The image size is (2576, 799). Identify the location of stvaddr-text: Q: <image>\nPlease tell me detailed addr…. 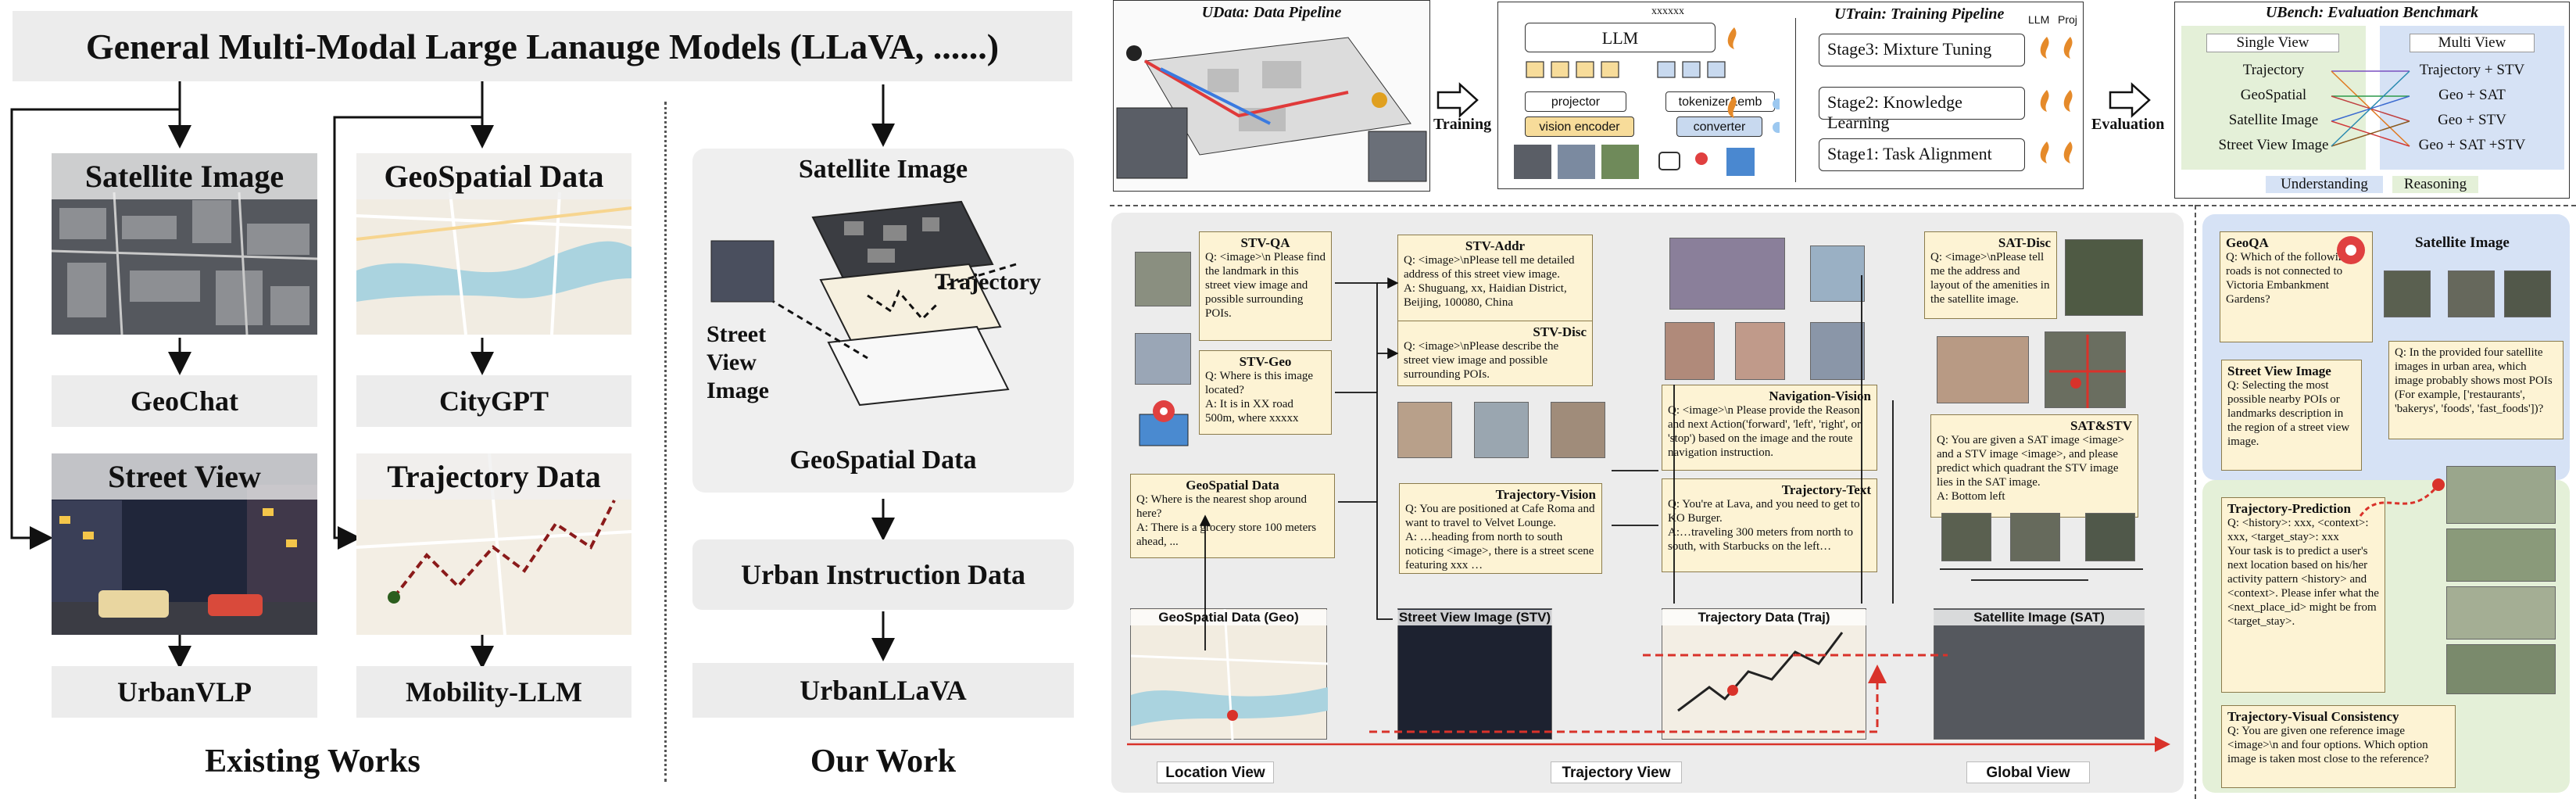
(1489, 281).